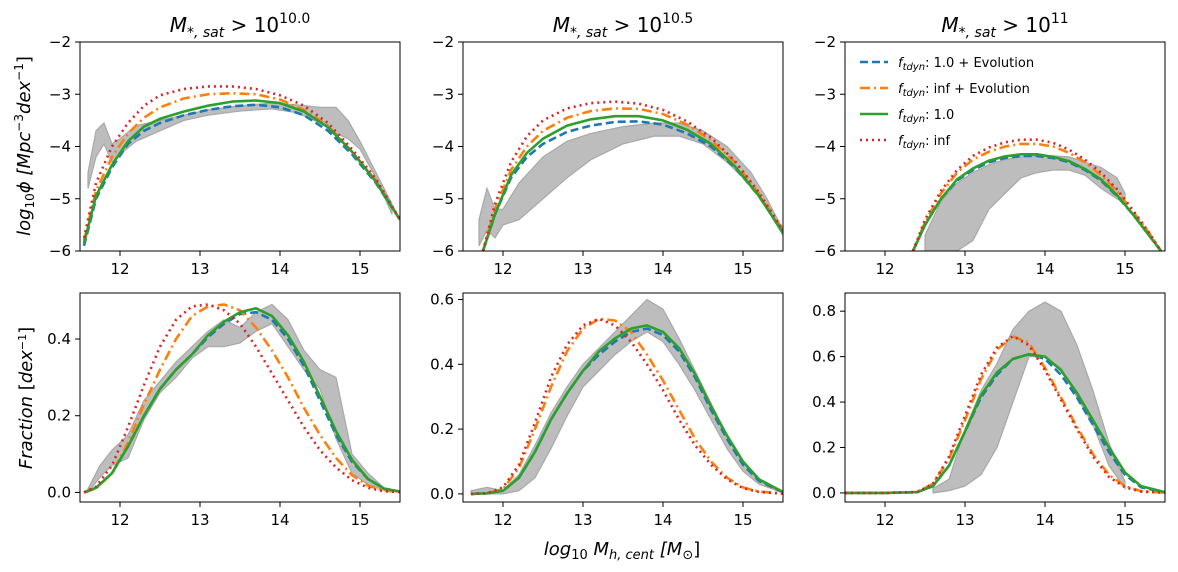  I want to click on panel-bottom-right: 12 13 14 15 0.0 0.2 0.4 0.6 0.8, so click(989, 410).